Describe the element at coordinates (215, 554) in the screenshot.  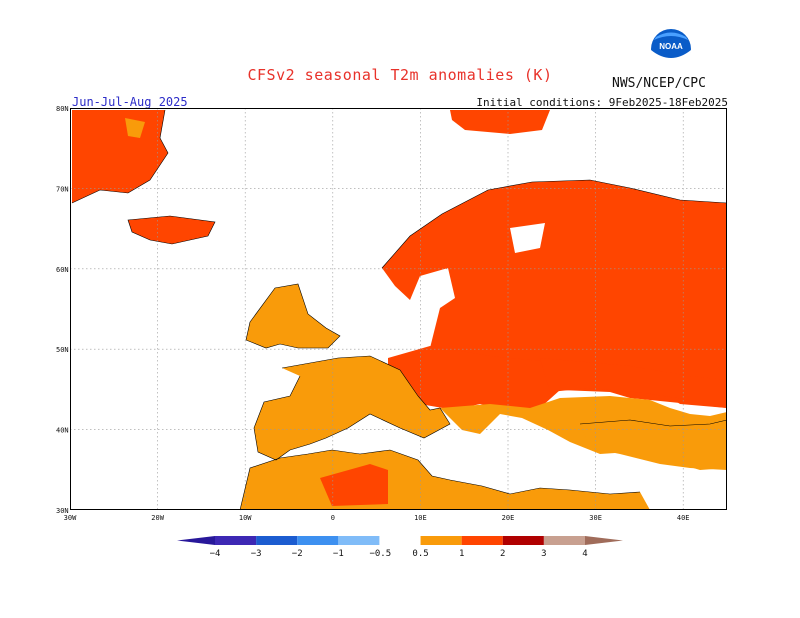
I see `colorbar-label: −4` at that location.